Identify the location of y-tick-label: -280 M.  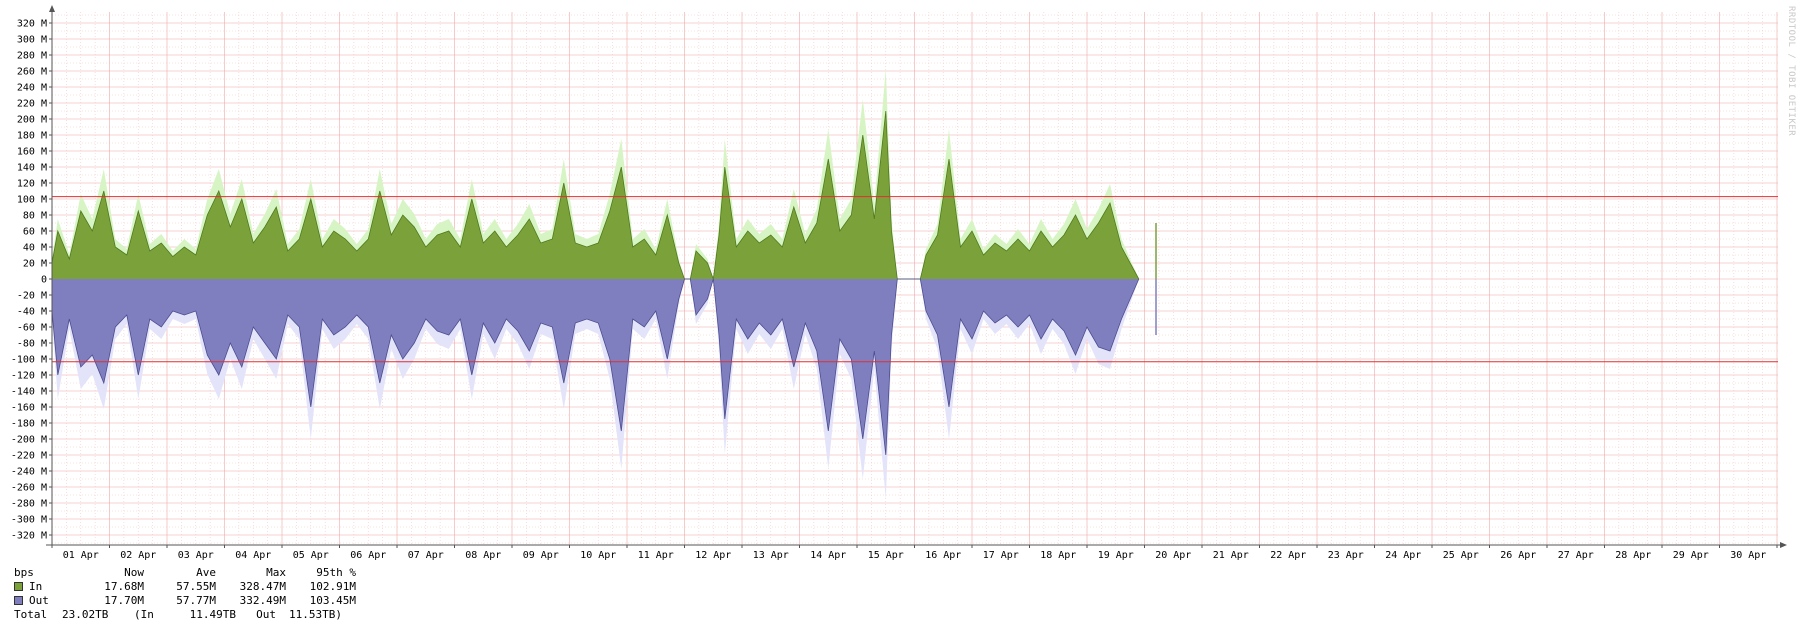
(29, 504).